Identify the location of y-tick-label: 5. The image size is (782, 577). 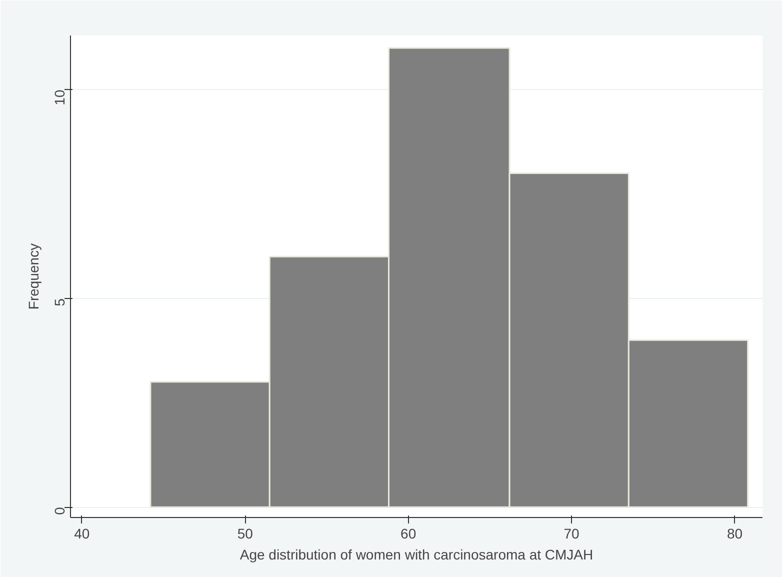
(60, 302).